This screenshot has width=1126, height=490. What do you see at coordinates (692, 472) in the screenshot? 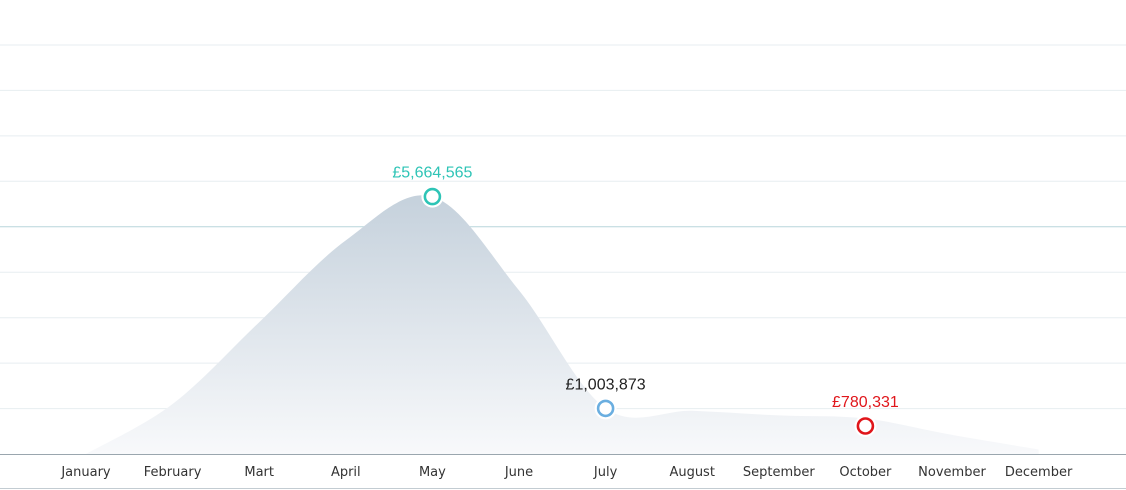
I see `x-tick-label: August` at bounding box center [692, 472].